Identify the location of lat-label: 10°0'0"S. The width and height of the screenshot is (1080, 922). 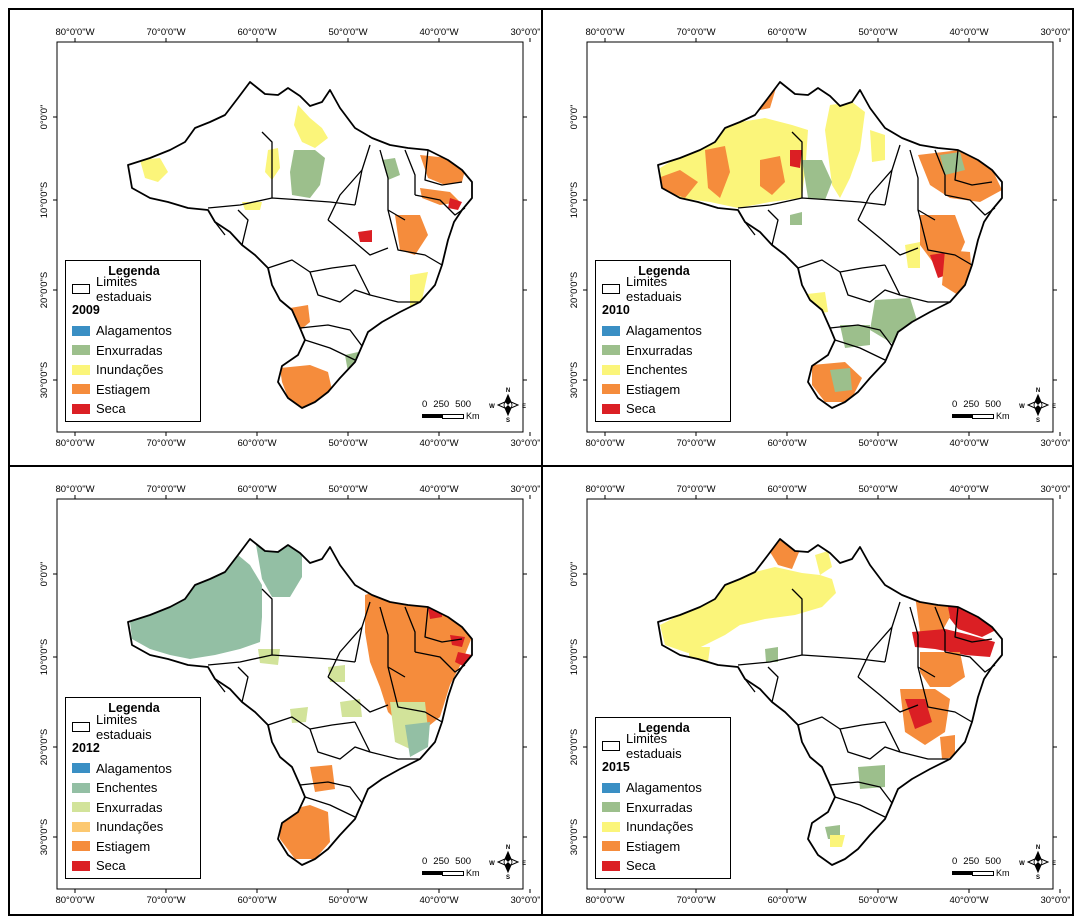
(44, 657).